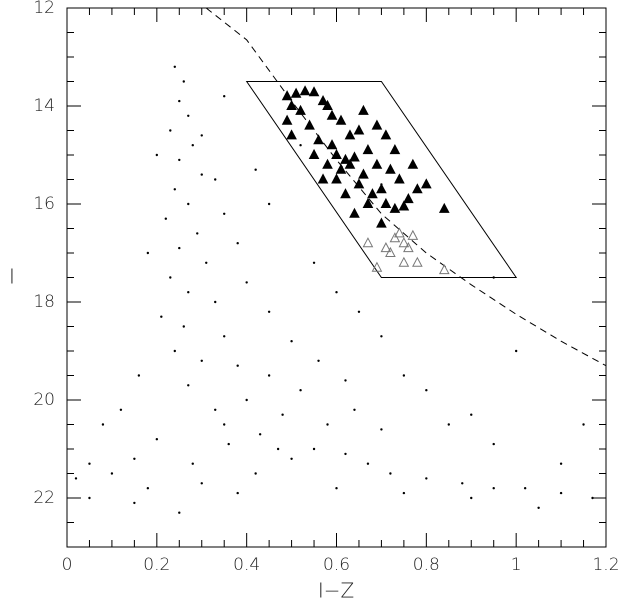 The width and height of the screenshot is (621, 606). I want to click on y-tick-label: 16, so click(44, 204).